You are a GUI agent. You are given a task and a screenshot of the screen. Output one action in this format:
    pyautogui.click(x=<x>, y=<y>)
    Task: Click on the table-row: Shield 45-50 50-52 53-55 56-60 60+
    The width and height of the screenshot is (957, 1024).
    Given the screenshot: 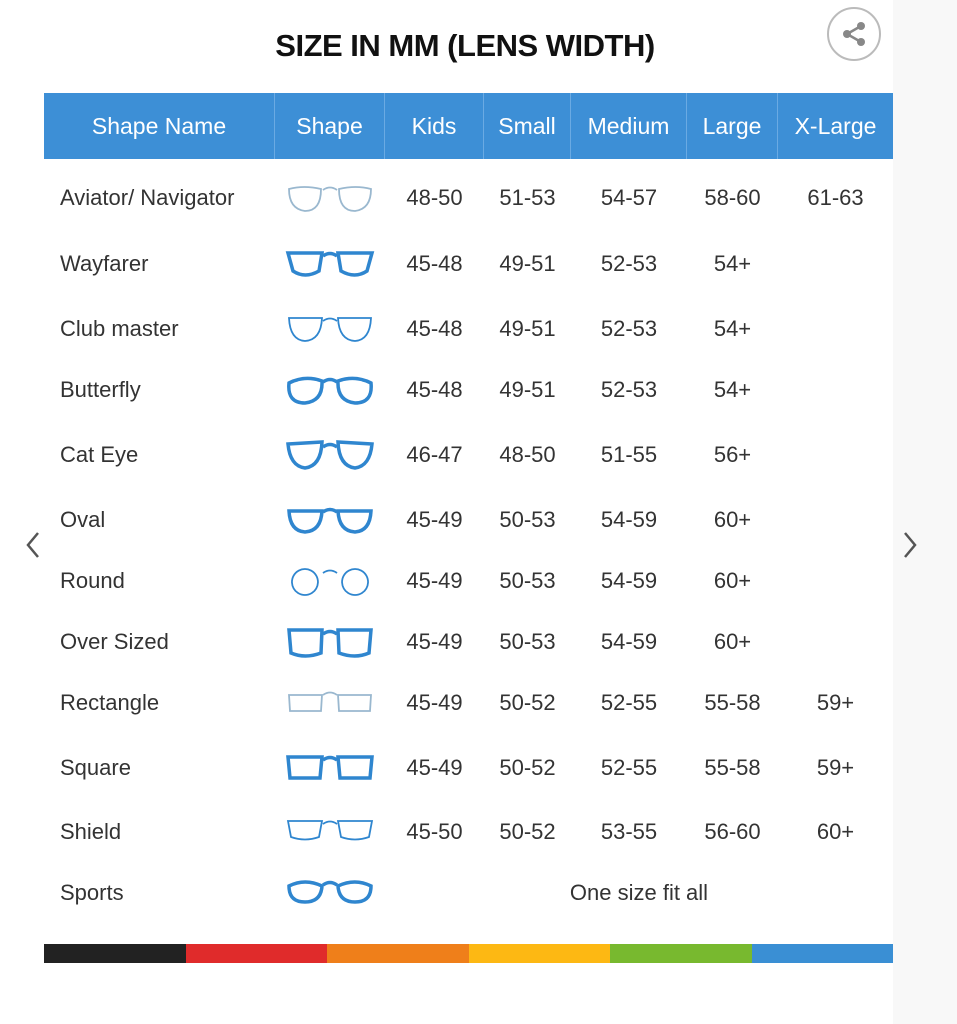 What is the action you would take?
    pyautogui.click(x=468, y=832)
    